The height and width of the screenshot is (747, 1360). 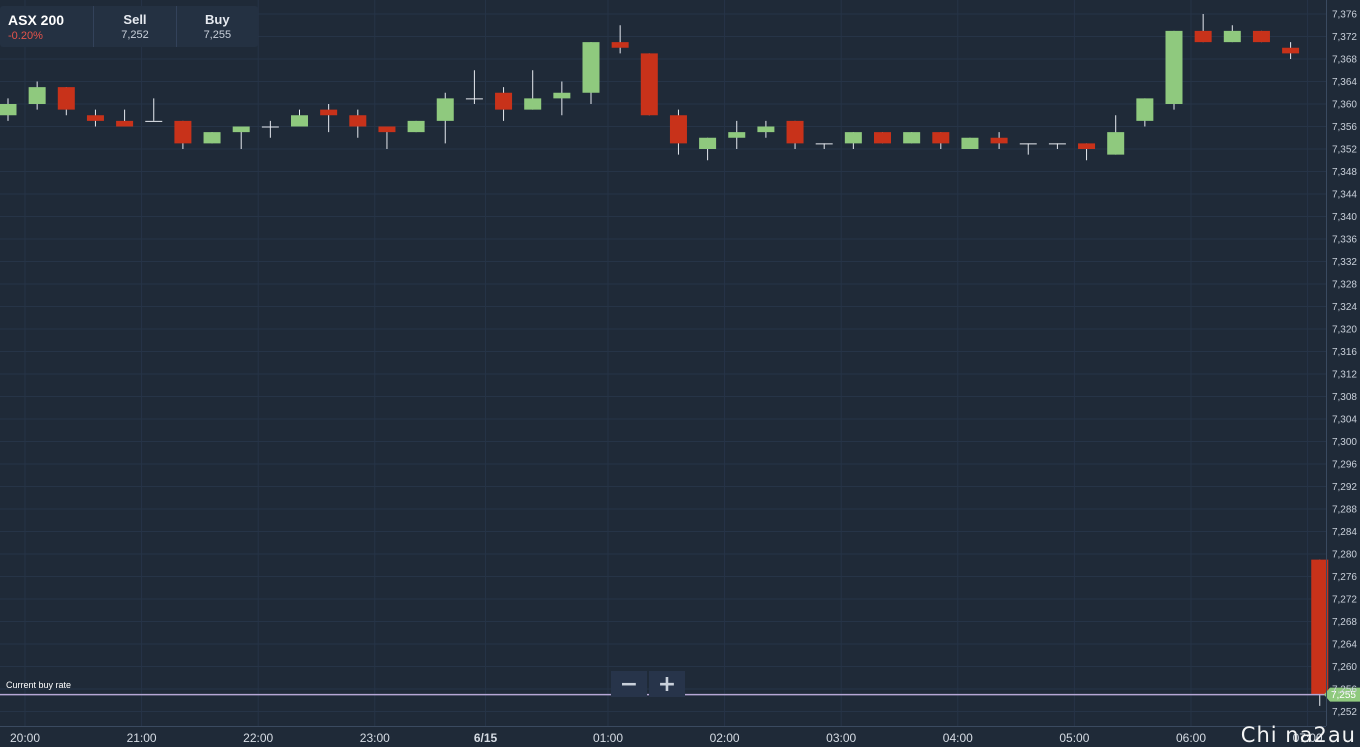 What do you see at coordinates (1344, 285) in the screenshot?
I see `y-tick-label: 7,328` at bounding box center [1344, 285].